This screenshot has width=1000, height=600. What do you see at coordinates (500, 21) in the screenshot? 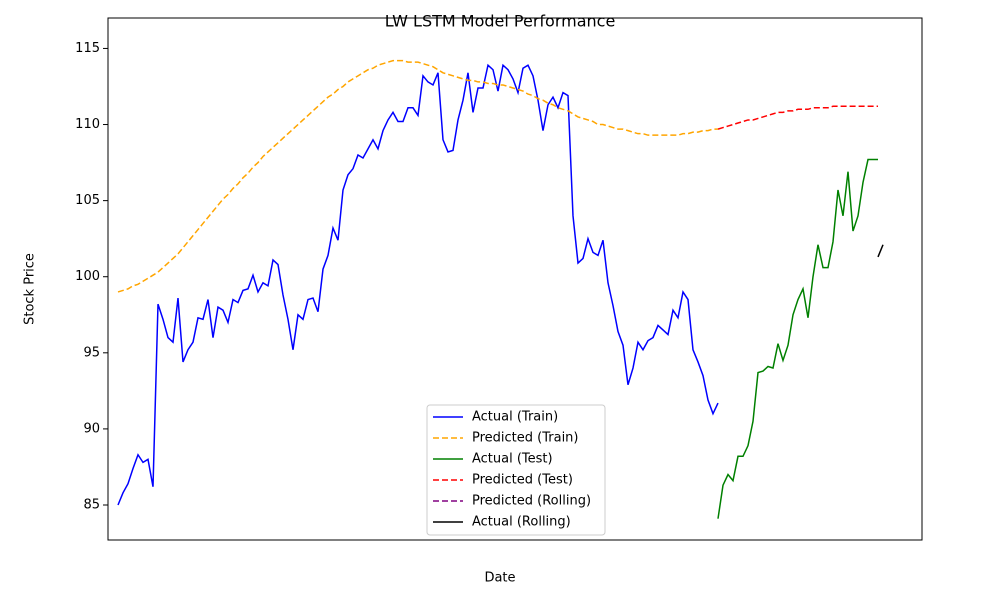
I see `chart-title: LW LSTM Model Performance` at bounding box center [500, 21].